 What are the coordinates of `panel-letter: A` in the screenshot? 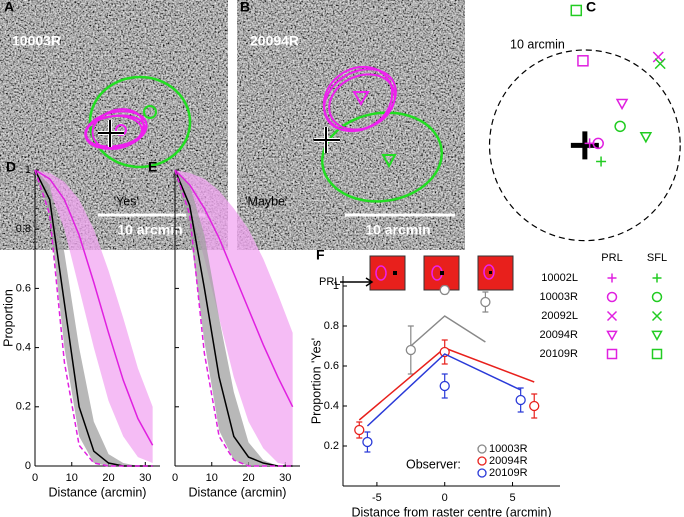 It's located at (9, 7).